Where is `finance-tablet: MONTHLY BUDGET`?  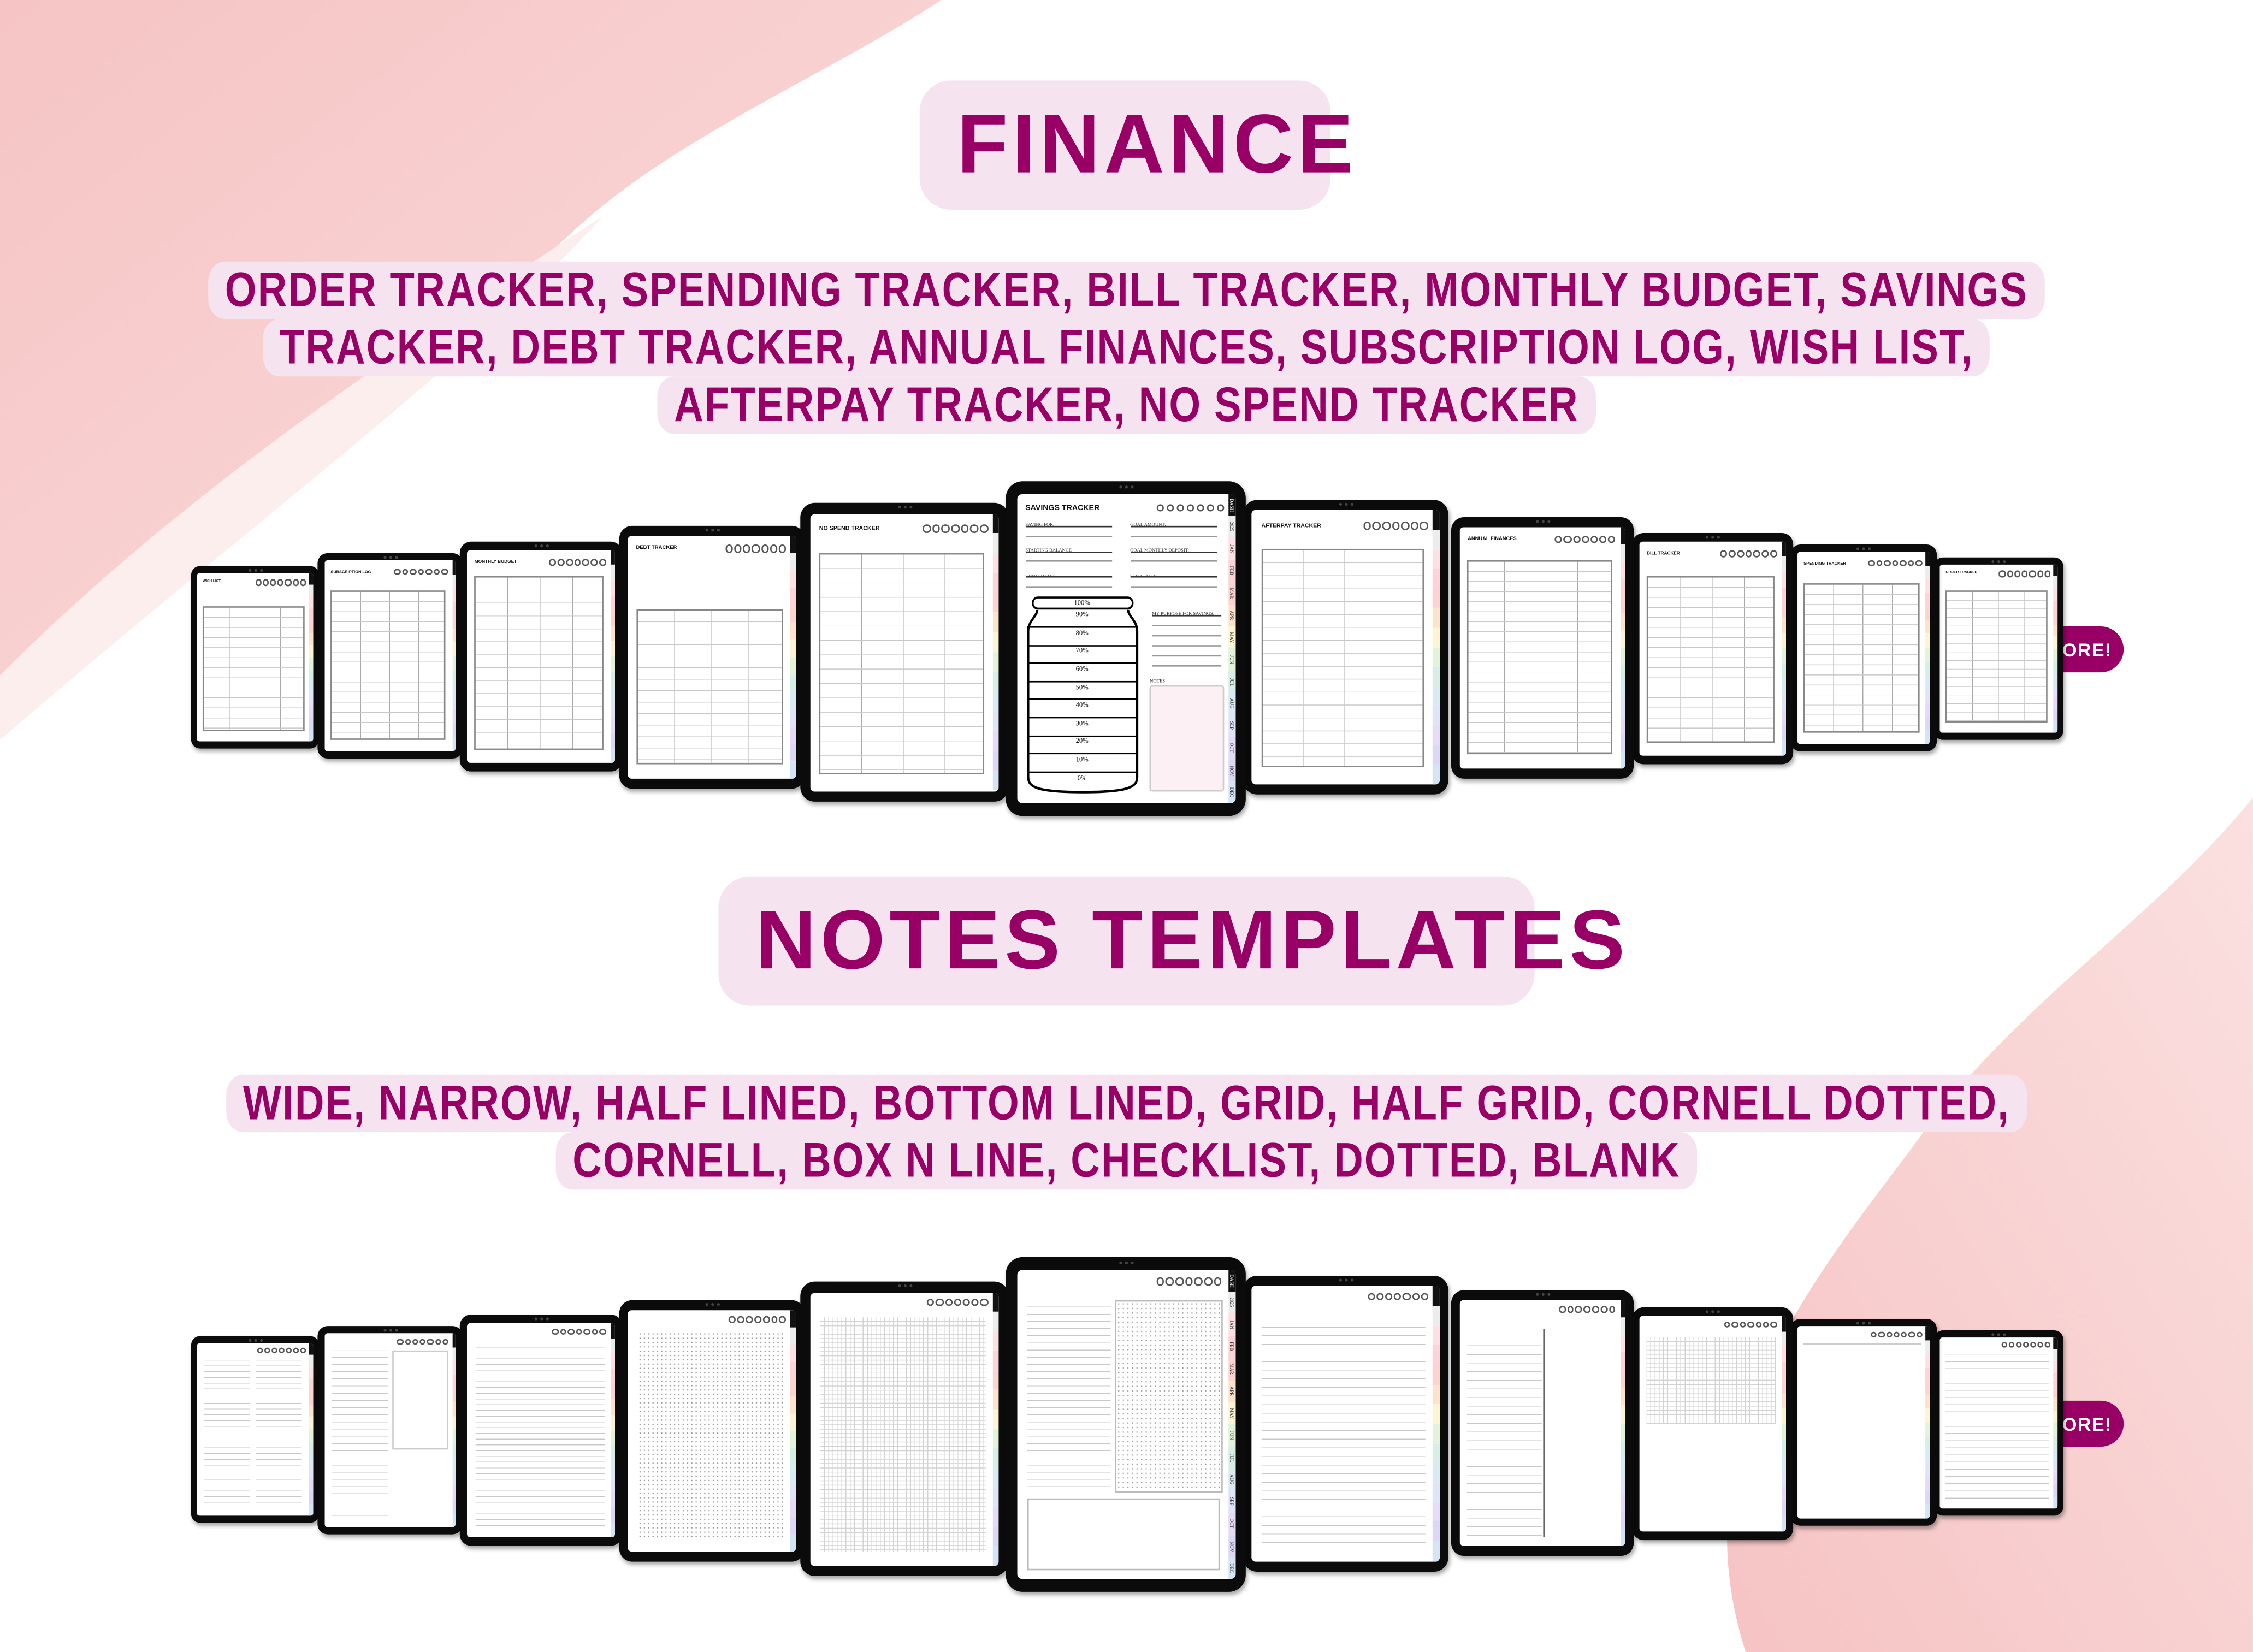 finance-tablet: MONTHLY BUDGET is located at coordinates (541, 656).